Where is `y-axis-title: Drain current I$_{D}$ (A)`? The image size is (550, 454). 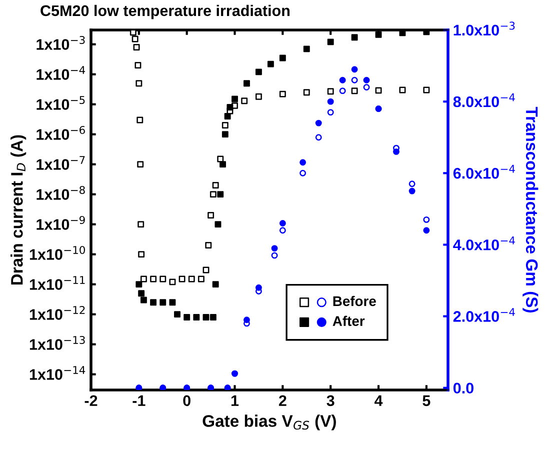
y-axis-title: Drain current I$_{D}$ (A) is located at coordinates (18, 210).